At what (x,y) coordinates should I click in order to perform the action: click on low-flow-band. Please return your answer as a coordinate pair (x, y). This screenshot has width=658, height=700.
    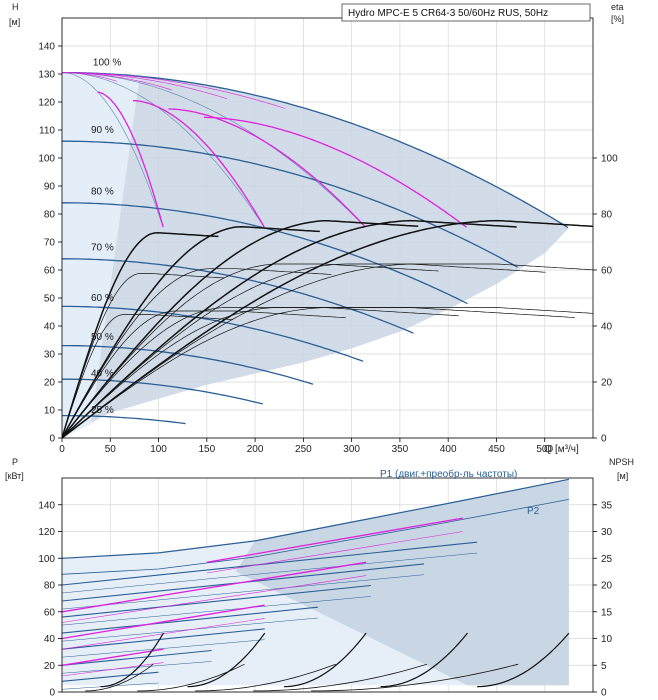
    Looking at the image, I should click on (101, 255).